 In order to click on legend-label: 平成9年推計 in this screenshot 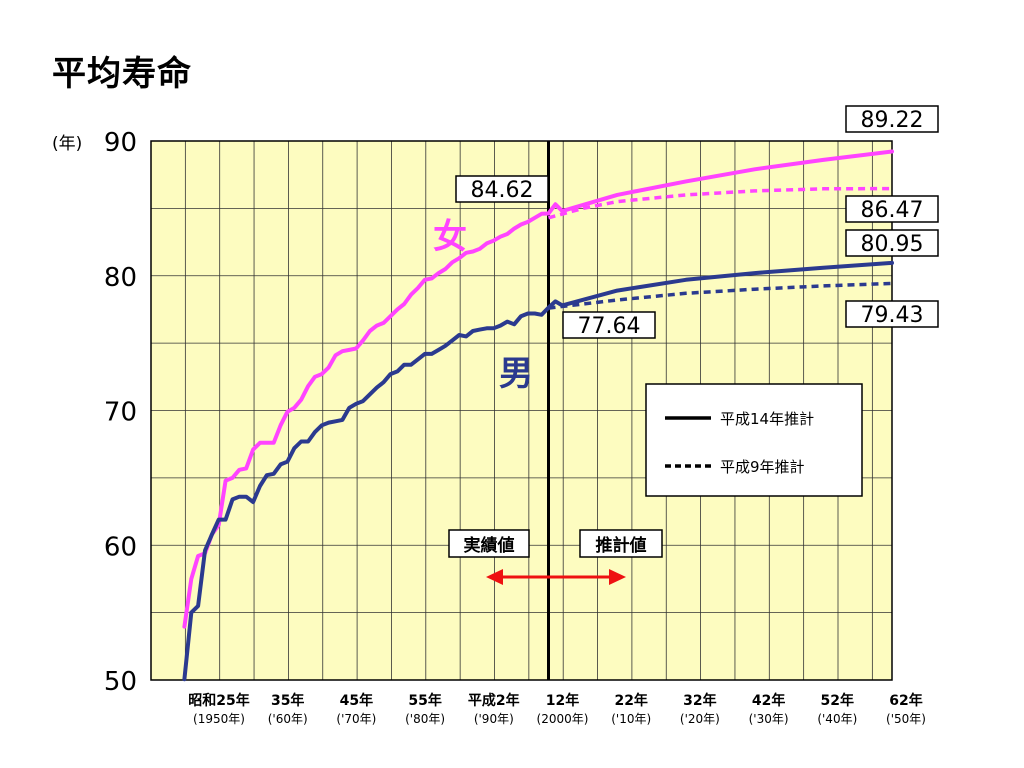, I will do `click(762, 467)`.